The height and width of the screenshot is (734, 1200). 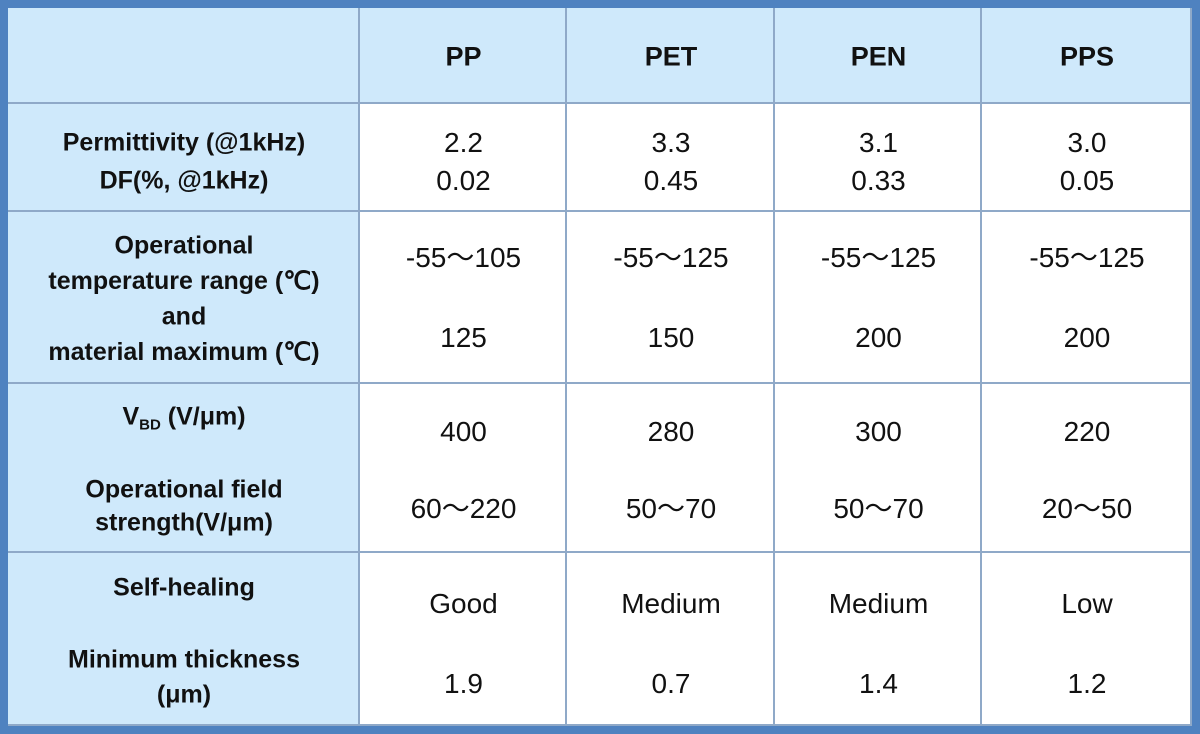 I want to click on cell-value: 0.45, so click(x=671, y=180).